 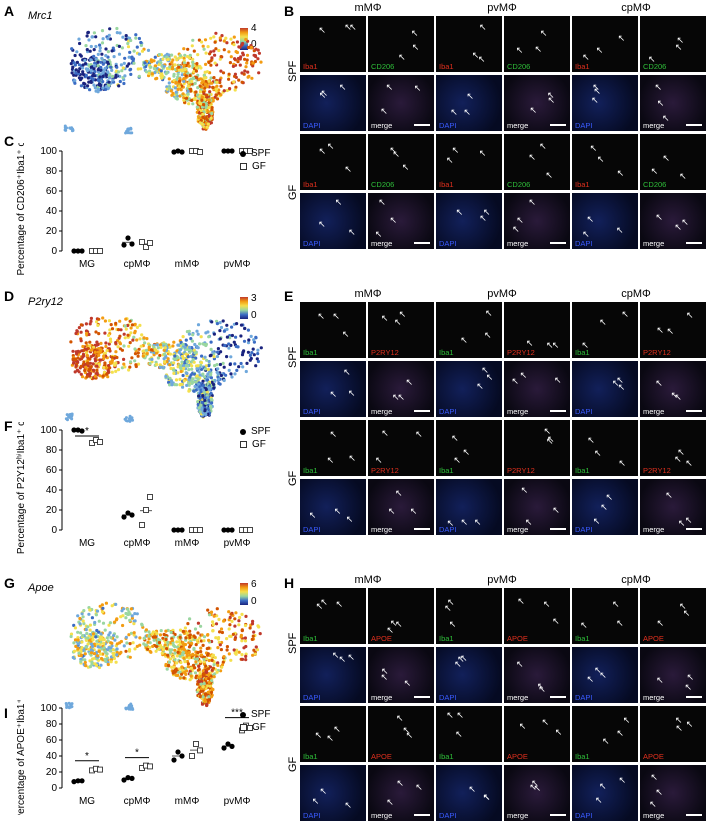 I want to click on y-tick-label: 0, so click(x=54, y=251).